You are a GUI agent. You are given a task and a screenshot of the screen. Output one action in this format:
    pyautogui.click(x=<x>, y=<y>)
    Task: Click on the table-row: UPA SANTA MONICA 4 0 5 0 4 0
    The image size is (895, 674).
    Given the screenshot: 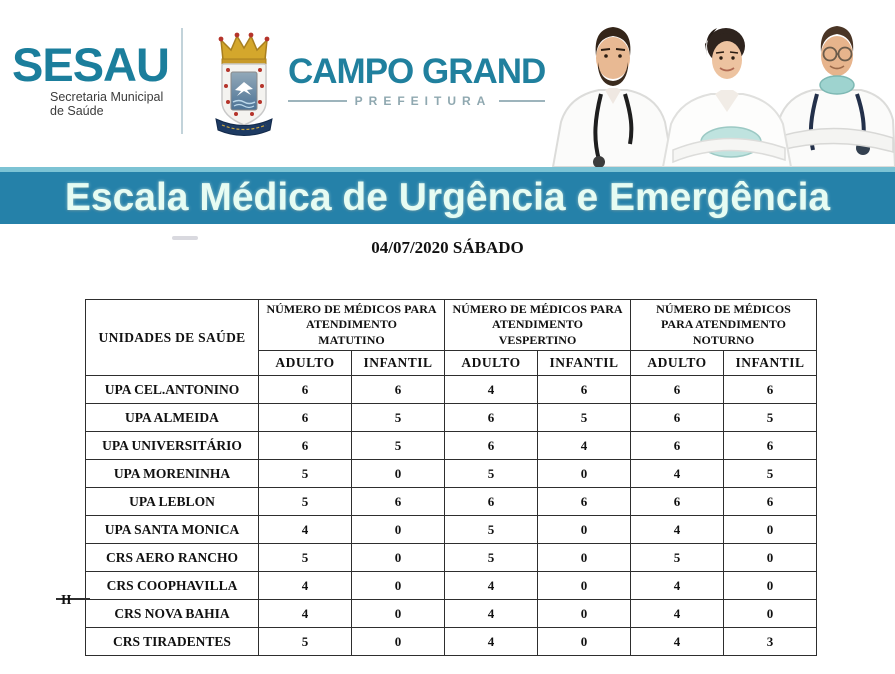 What is the action you would take?
    pyautogui.click(x=451, y=529)
    